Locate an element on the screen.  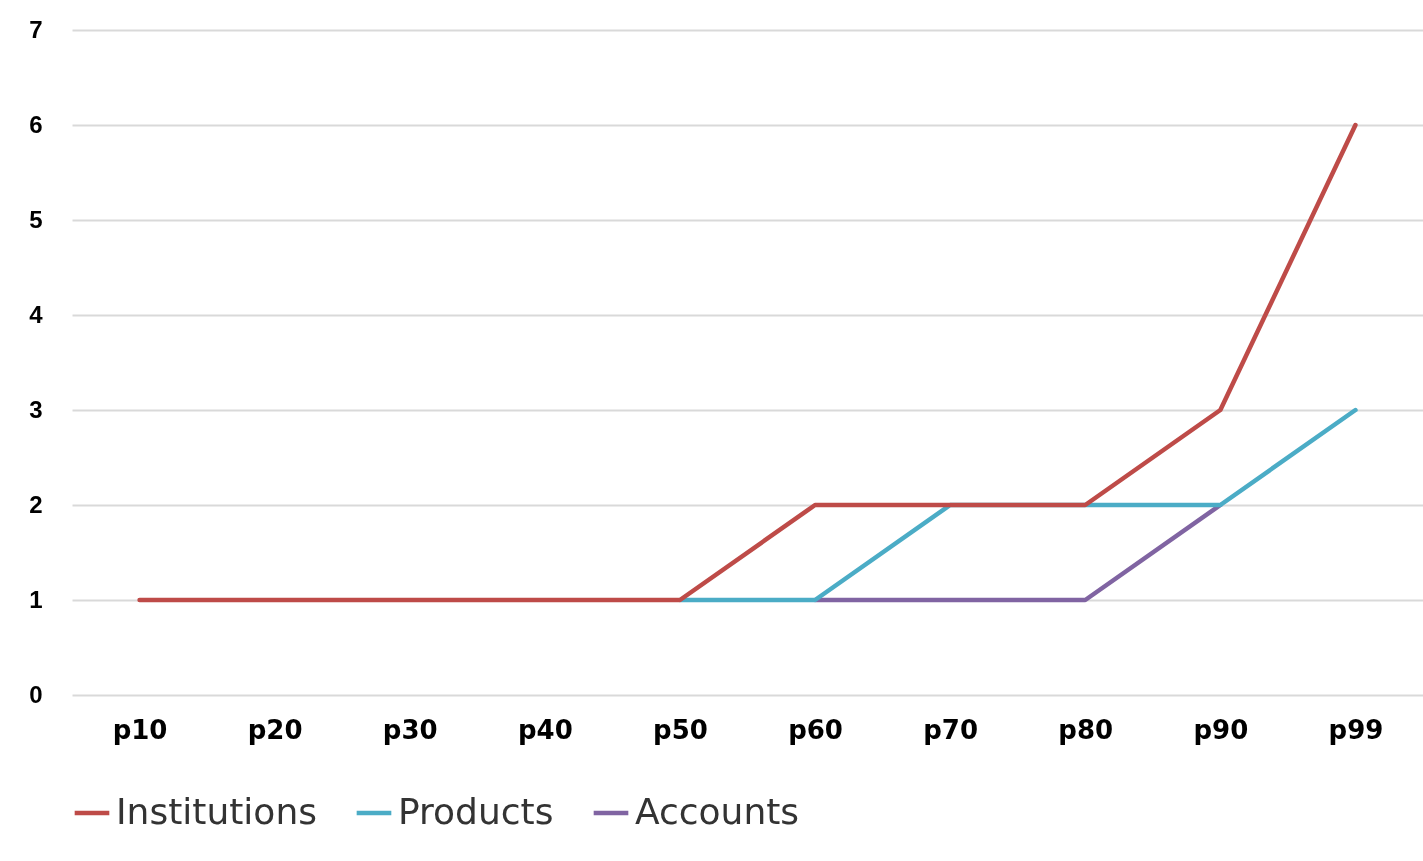
y-tick-label: 7 is located at coordinates (36, 29).